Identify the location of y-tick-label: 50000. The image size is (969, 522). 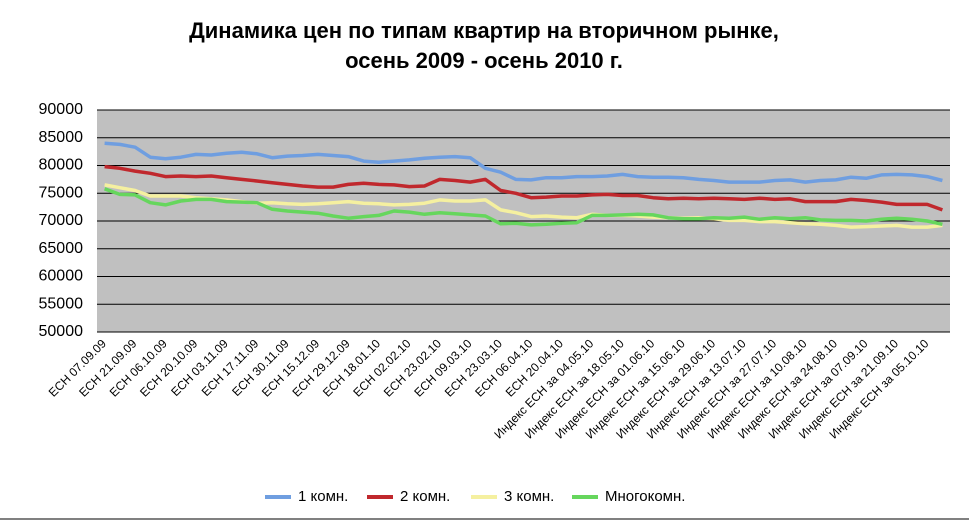
(61, 331).